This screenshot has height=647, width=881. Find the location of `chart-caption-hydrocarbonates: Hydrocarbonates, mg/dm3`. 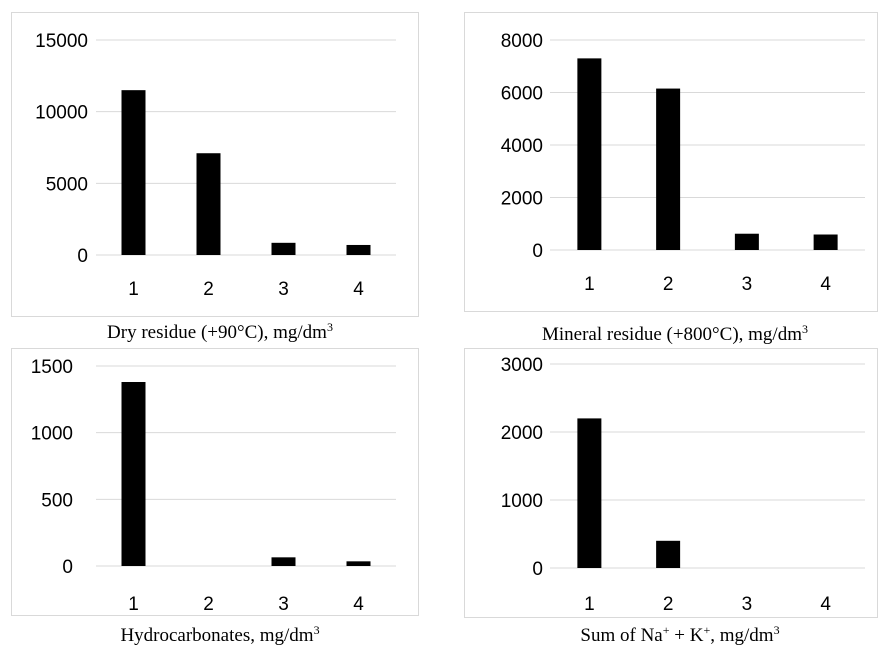

chart-caption-hydrocarbonates: Hydrocarbonates, mg/dm3 is located at coordinates (220, 635).